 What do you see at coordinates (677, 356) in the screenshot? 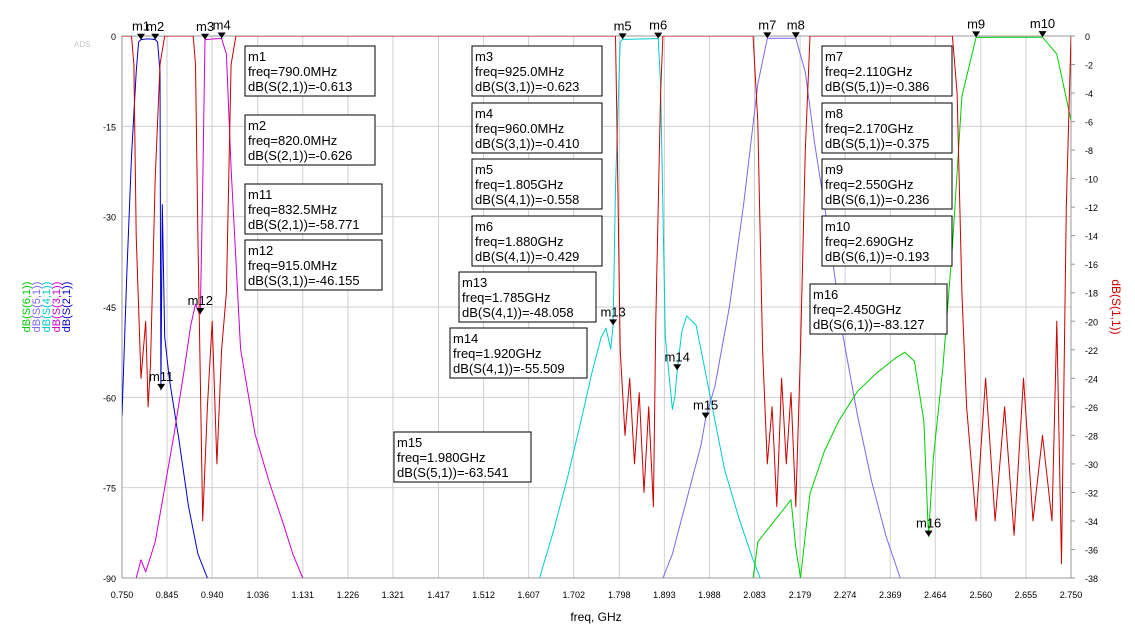
I see `marker-label: m14` at bounding box center [677, 356].